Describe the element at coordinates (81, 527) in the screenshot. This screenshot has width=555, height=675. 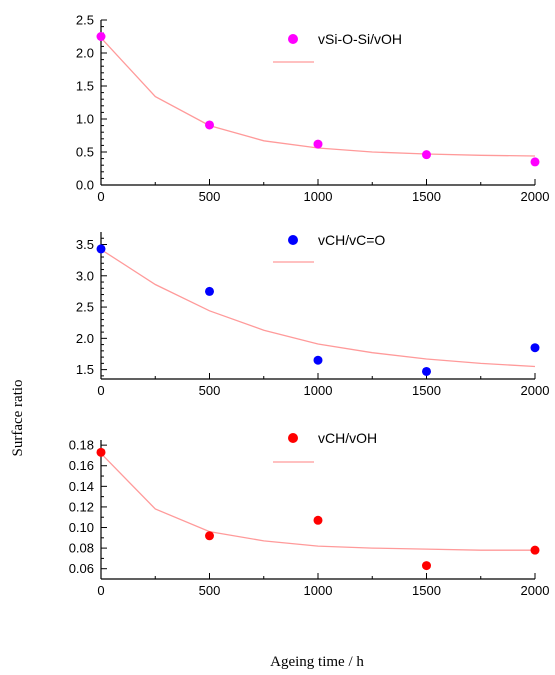
I see `y-tick-label: 0.10` at that location.